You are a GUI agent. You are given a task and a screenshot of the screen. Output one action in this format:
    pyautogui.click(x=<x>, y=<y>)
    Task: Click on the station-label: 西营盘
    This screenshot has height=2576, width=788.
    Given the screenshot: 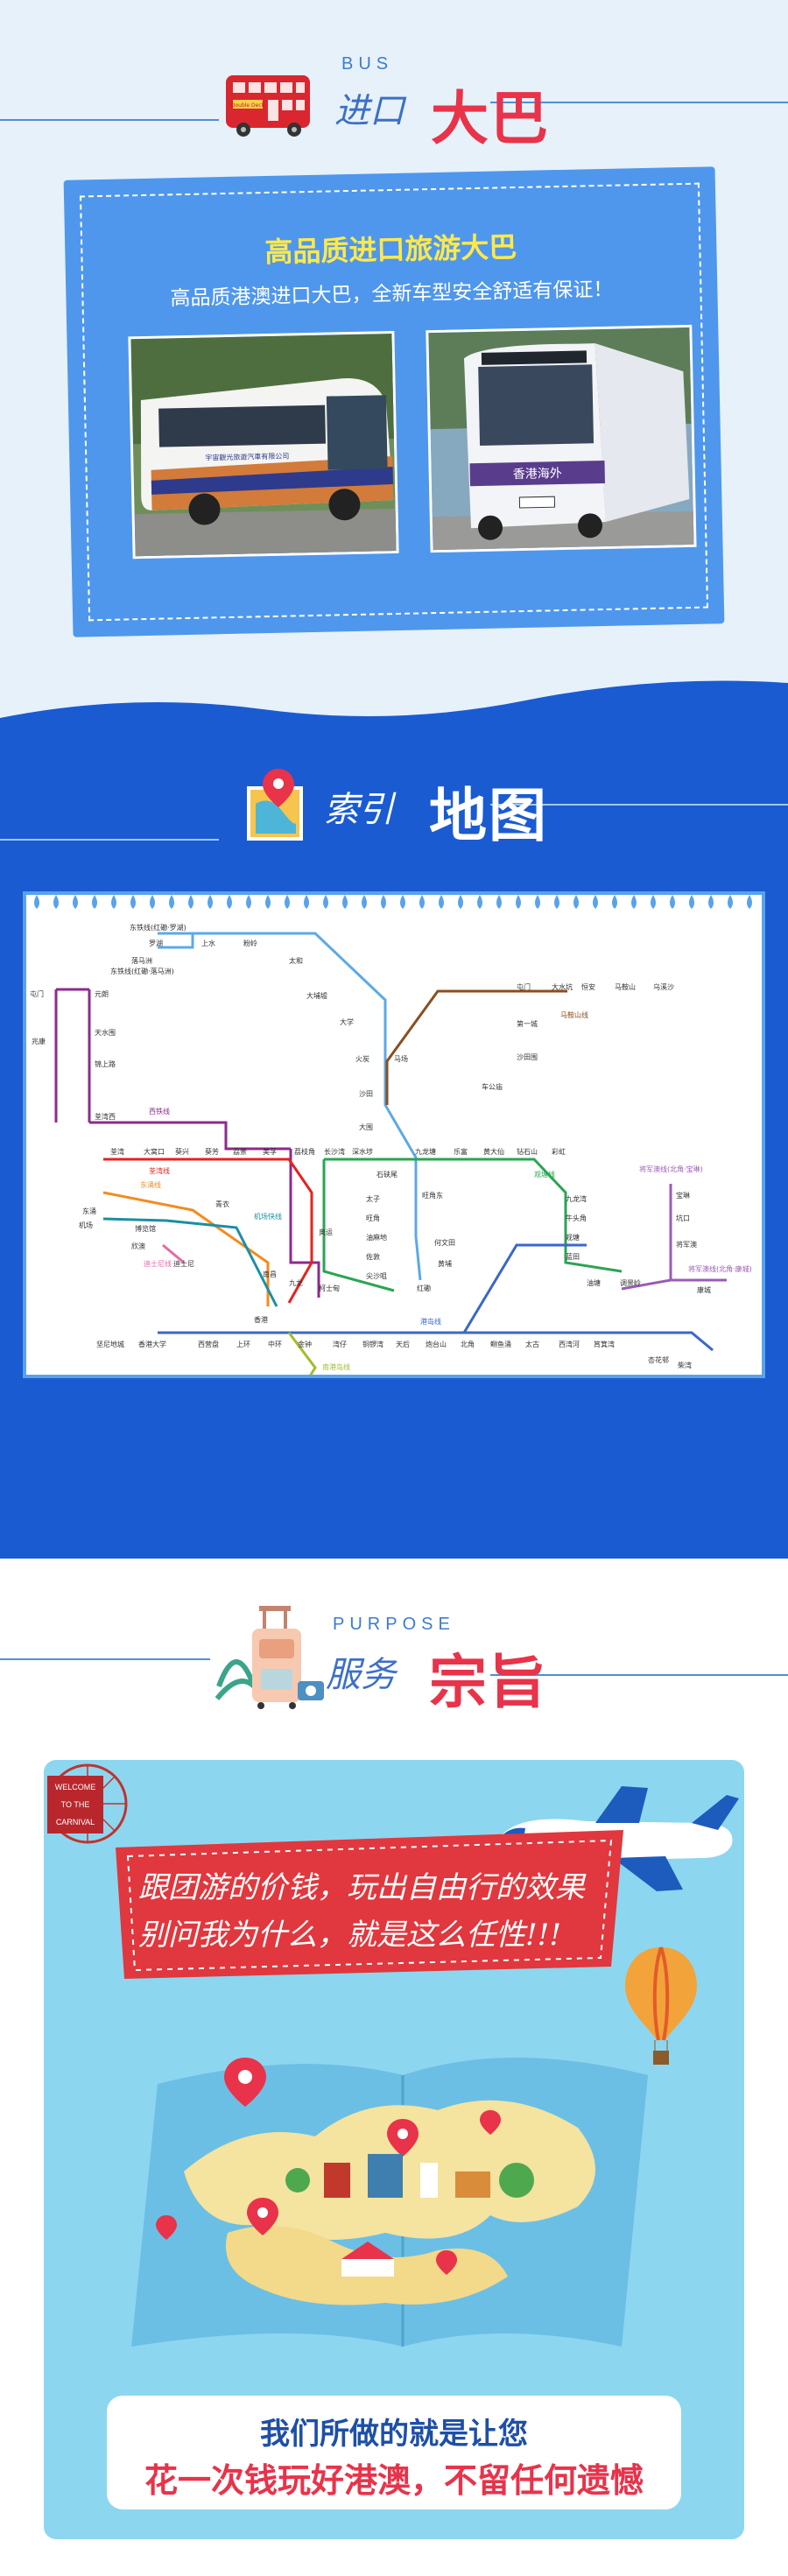 What is the action you would take?
    pyautogui.click(x=208, y=1344)
    